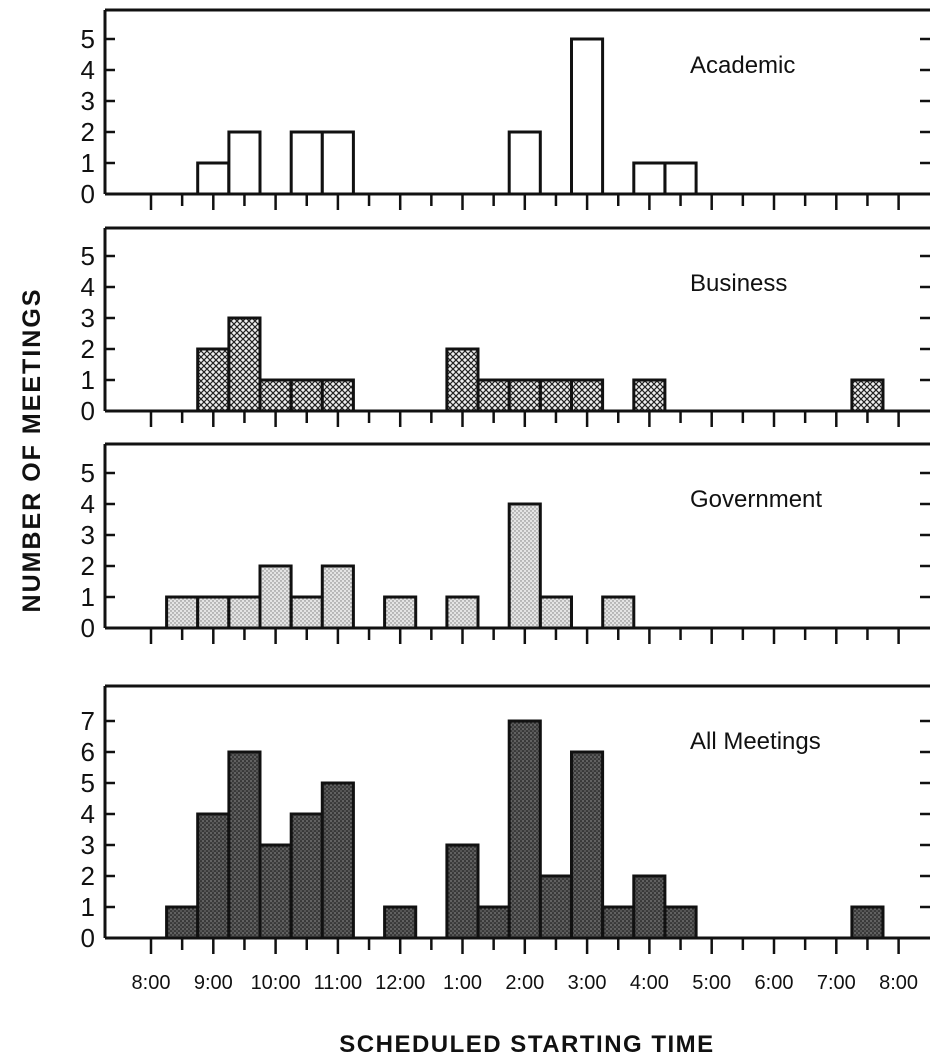 The image size is (930, 1061). Describe the element at coordinates (88, 721) in the screenshot. I see `y-tick-label: 7` at that location.